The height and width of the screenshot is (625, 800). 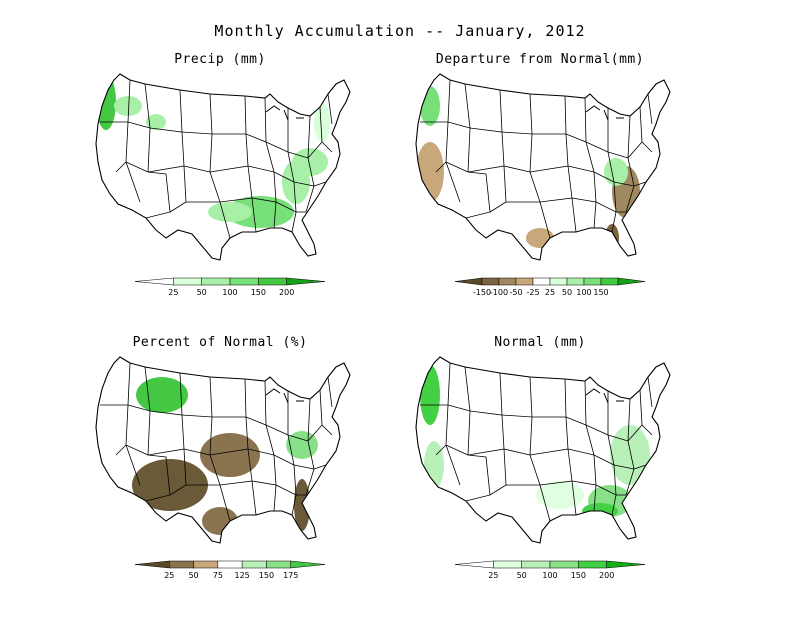 What do you see at coordinates (540, 59) in the screenshot?
I see `panel-title-departure: Departure from Normal(mm)` at bounding box center [540, 59].